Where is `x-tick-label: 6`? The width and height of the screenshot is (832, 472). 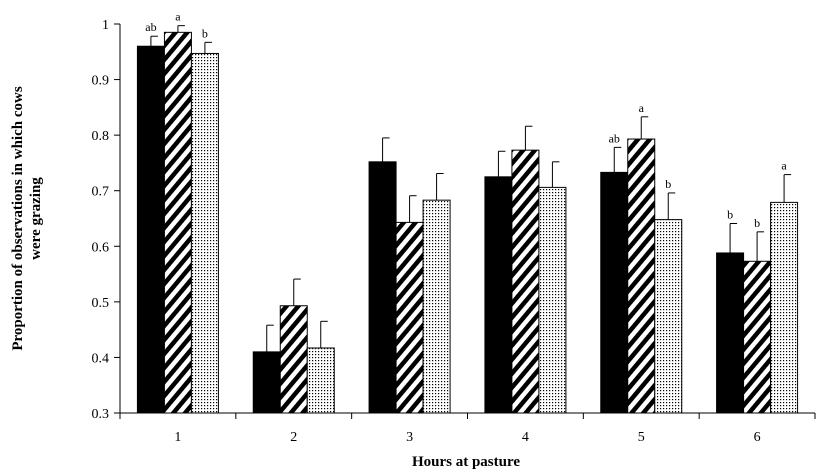
x-tick-label: 6 is located at coordinates (757, 437).